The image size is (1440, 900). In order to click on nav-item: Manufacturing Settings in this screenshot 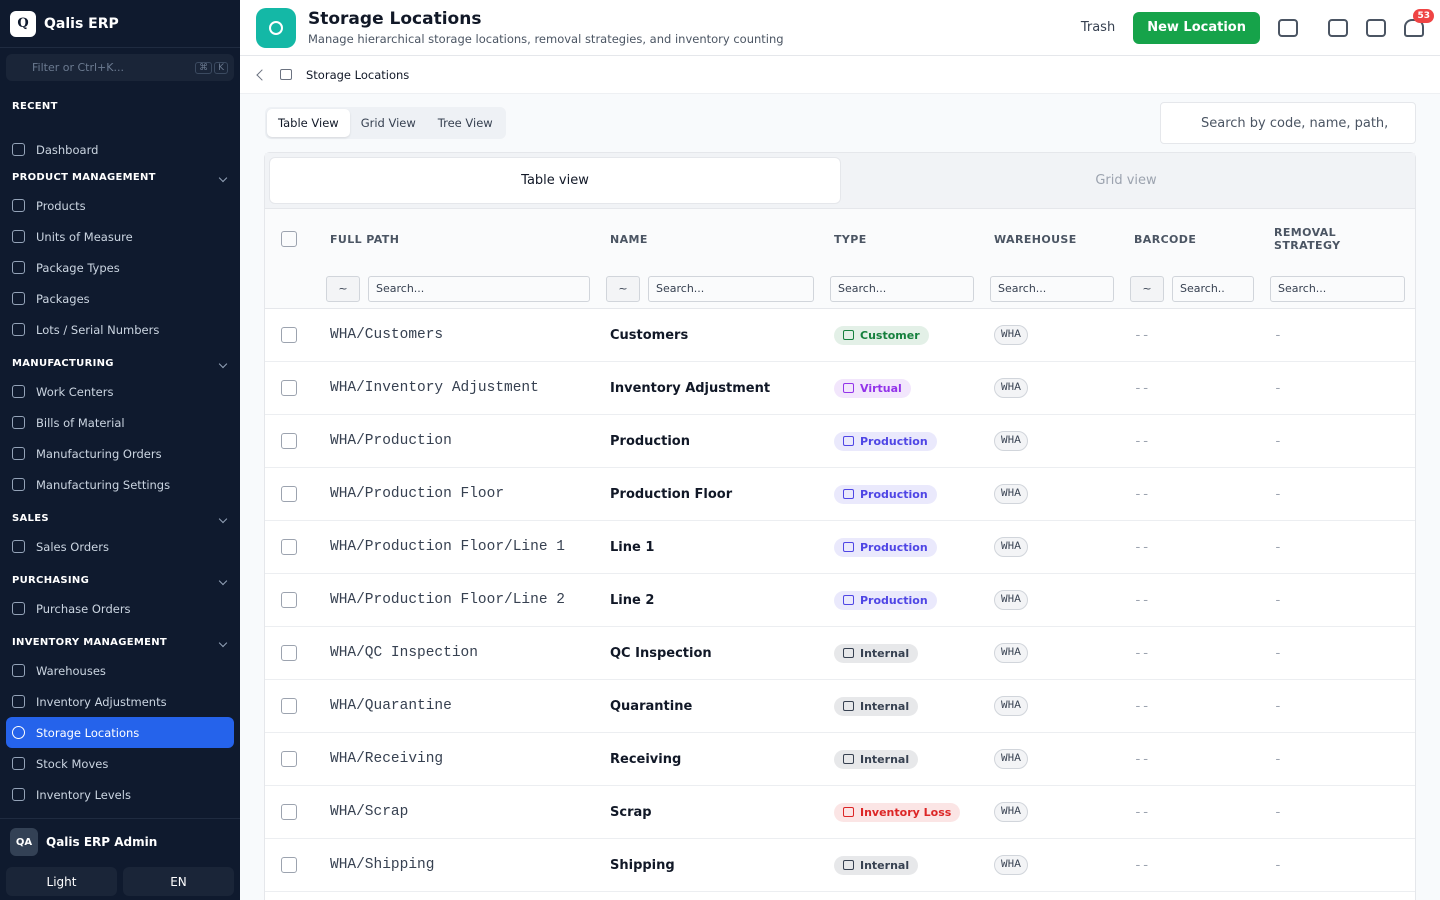, I will do `click(120, 484)`.